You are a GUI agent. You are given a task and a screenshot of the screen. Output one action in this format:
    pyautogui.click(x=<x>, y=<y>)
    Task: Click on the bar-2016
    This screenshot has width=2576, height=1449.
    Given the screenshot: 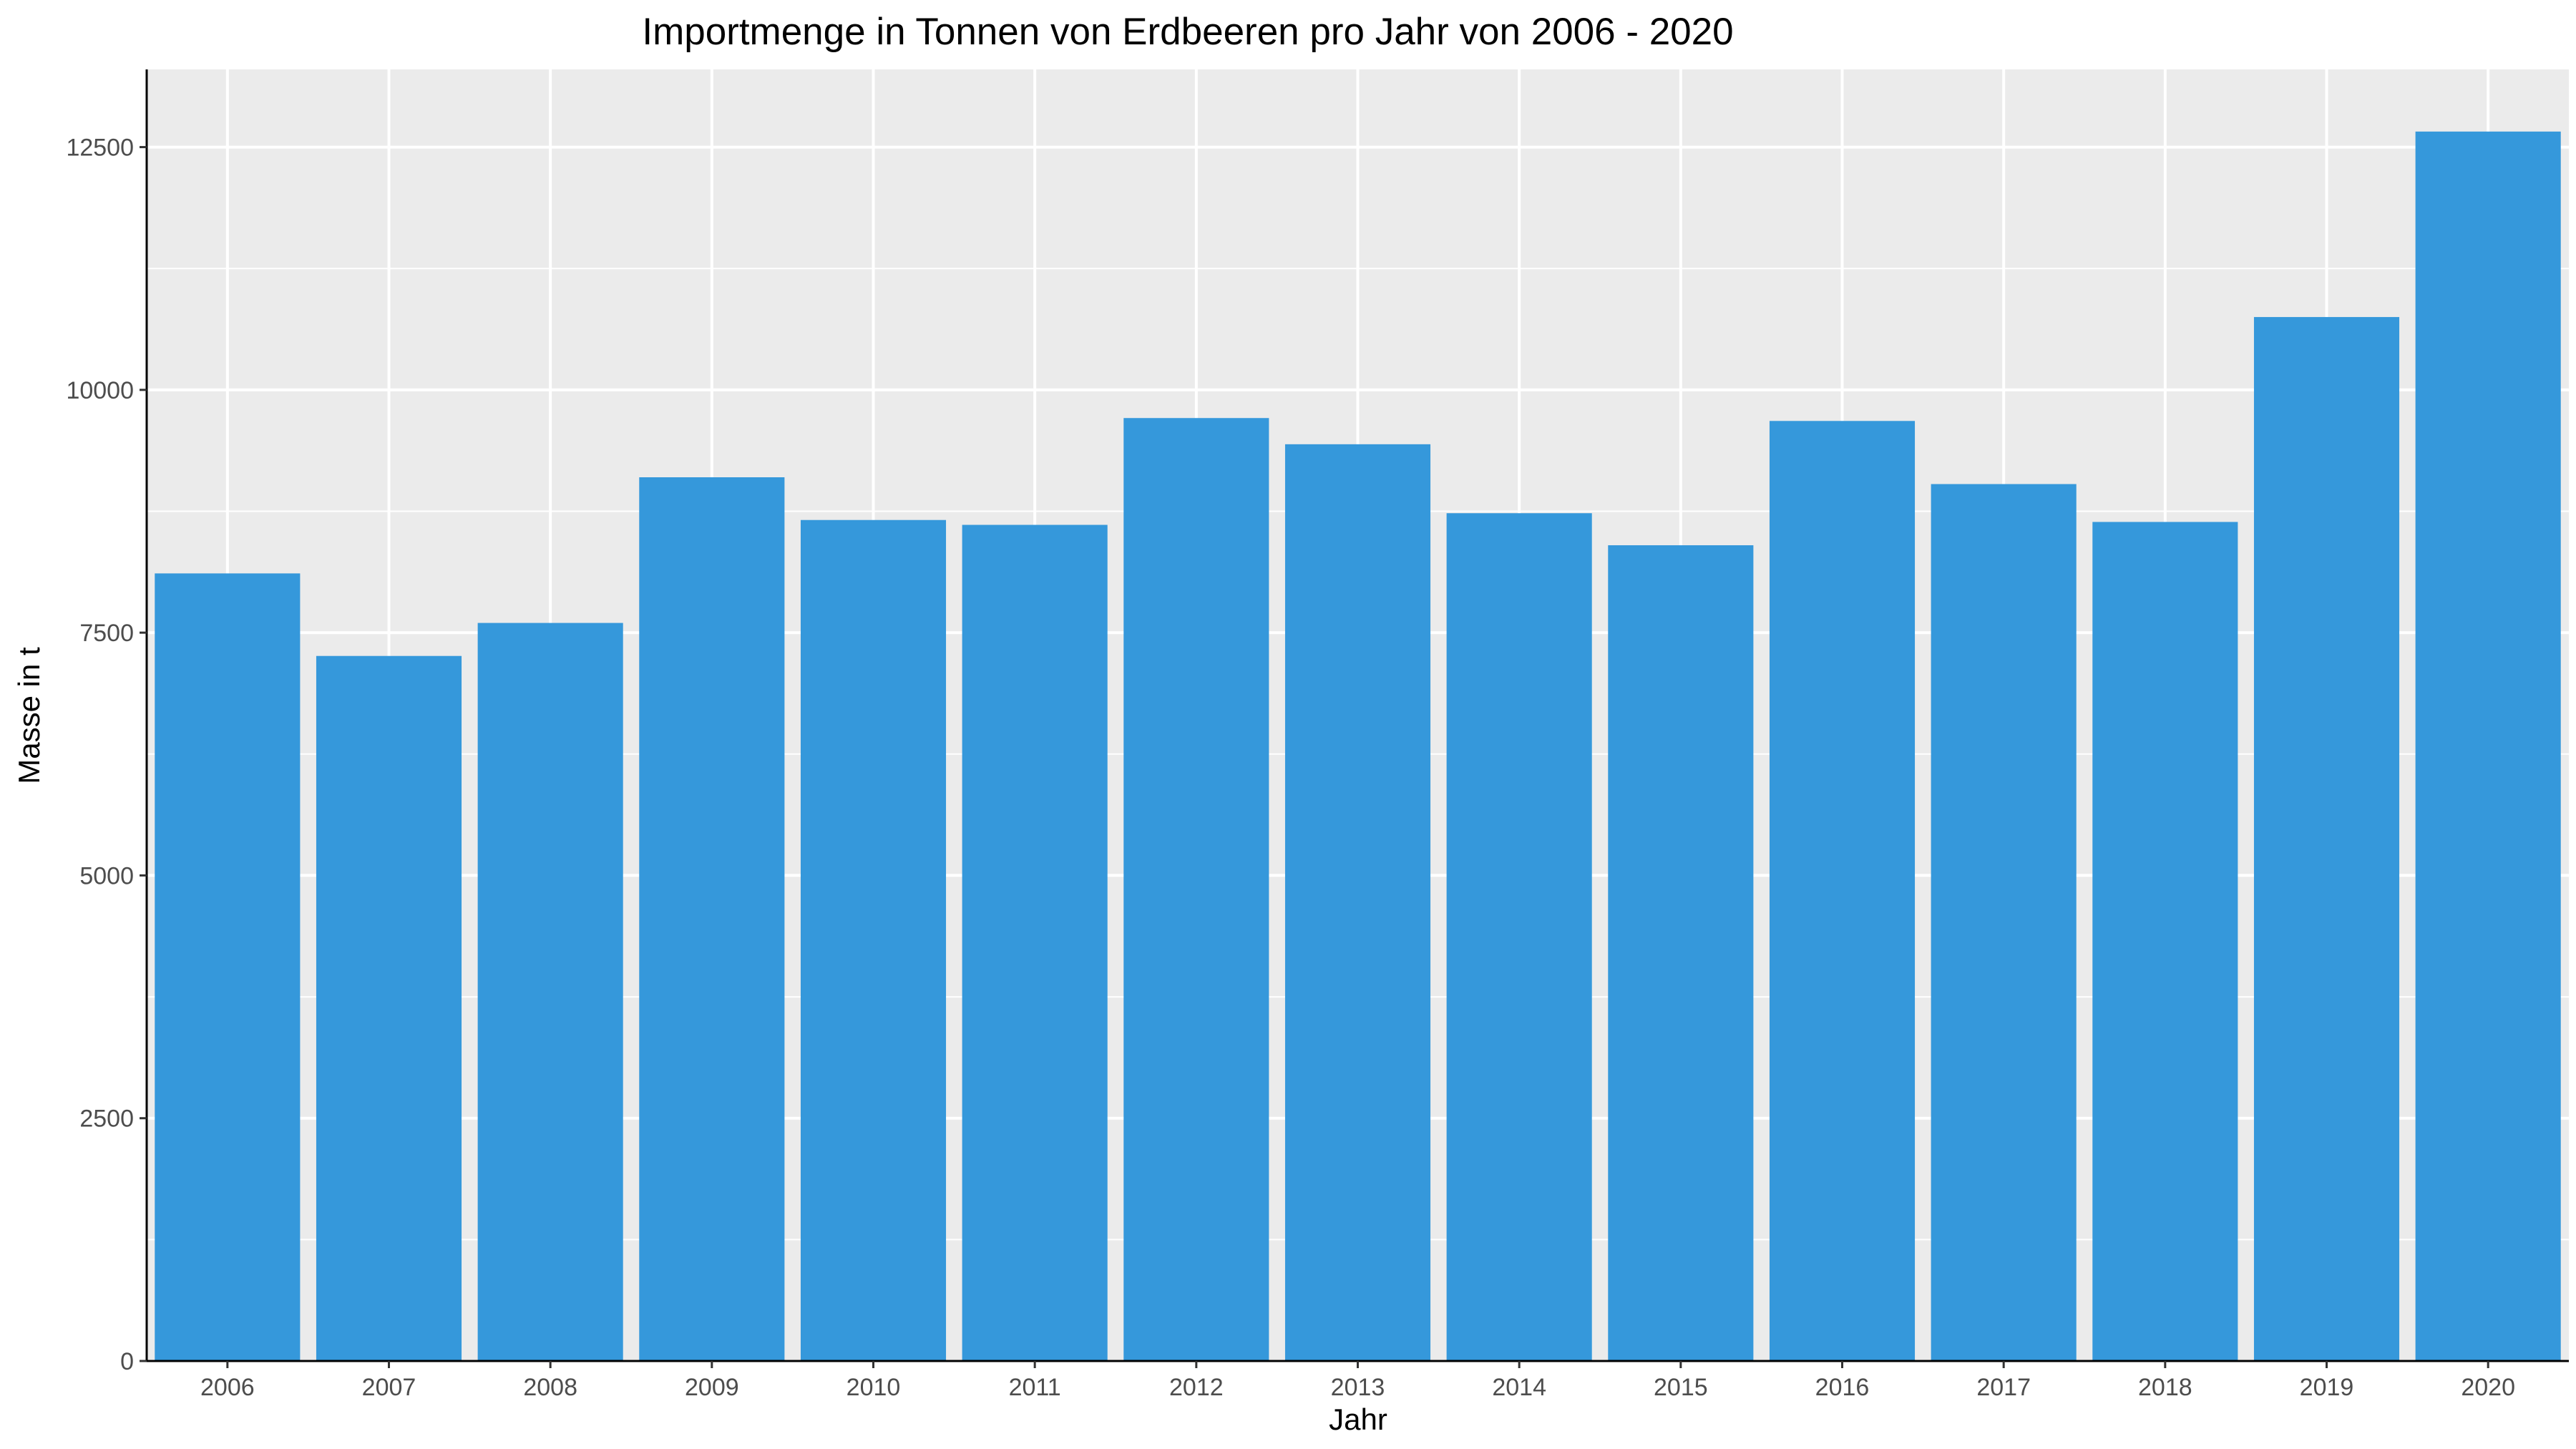 What is the action you would take?
    pyautogui.click(x=1842, y=891)
    